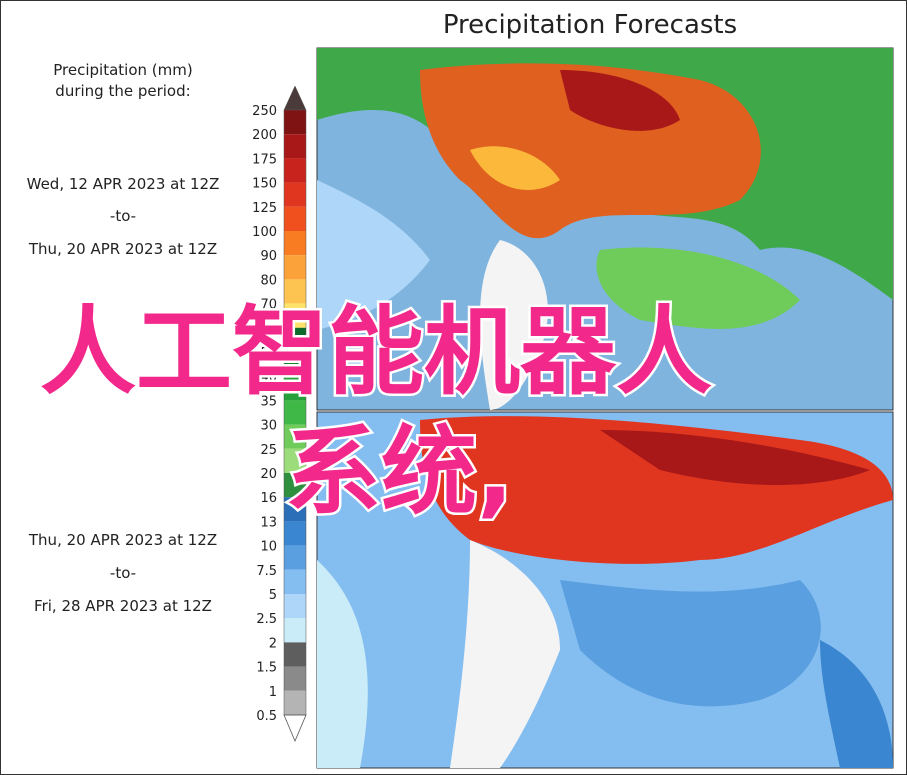 This screenshot has height=775, width=907. Describe the element at coordinates (266, 668) in the screenshot. I see `colorbar-label: 1.5` at that location.